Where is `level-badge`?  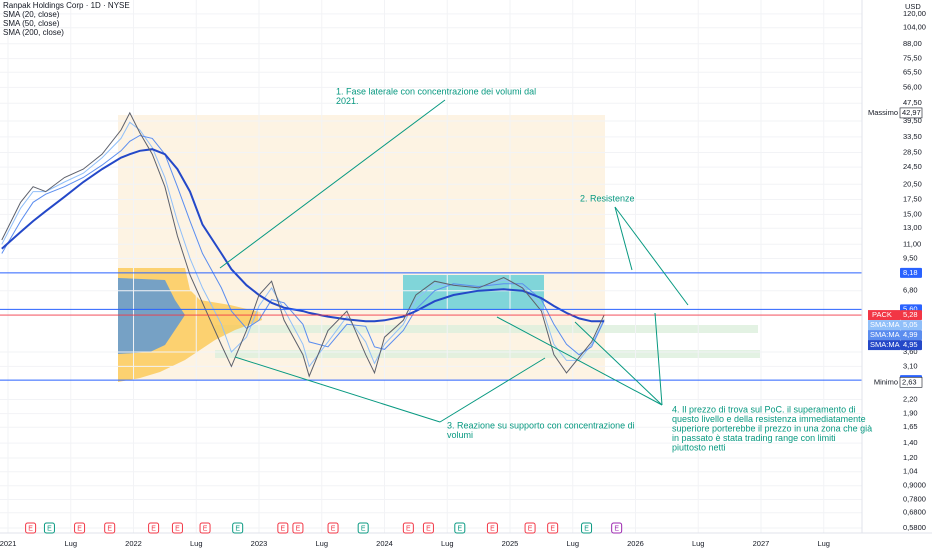
level-badge is located at coordinates (911, 272).